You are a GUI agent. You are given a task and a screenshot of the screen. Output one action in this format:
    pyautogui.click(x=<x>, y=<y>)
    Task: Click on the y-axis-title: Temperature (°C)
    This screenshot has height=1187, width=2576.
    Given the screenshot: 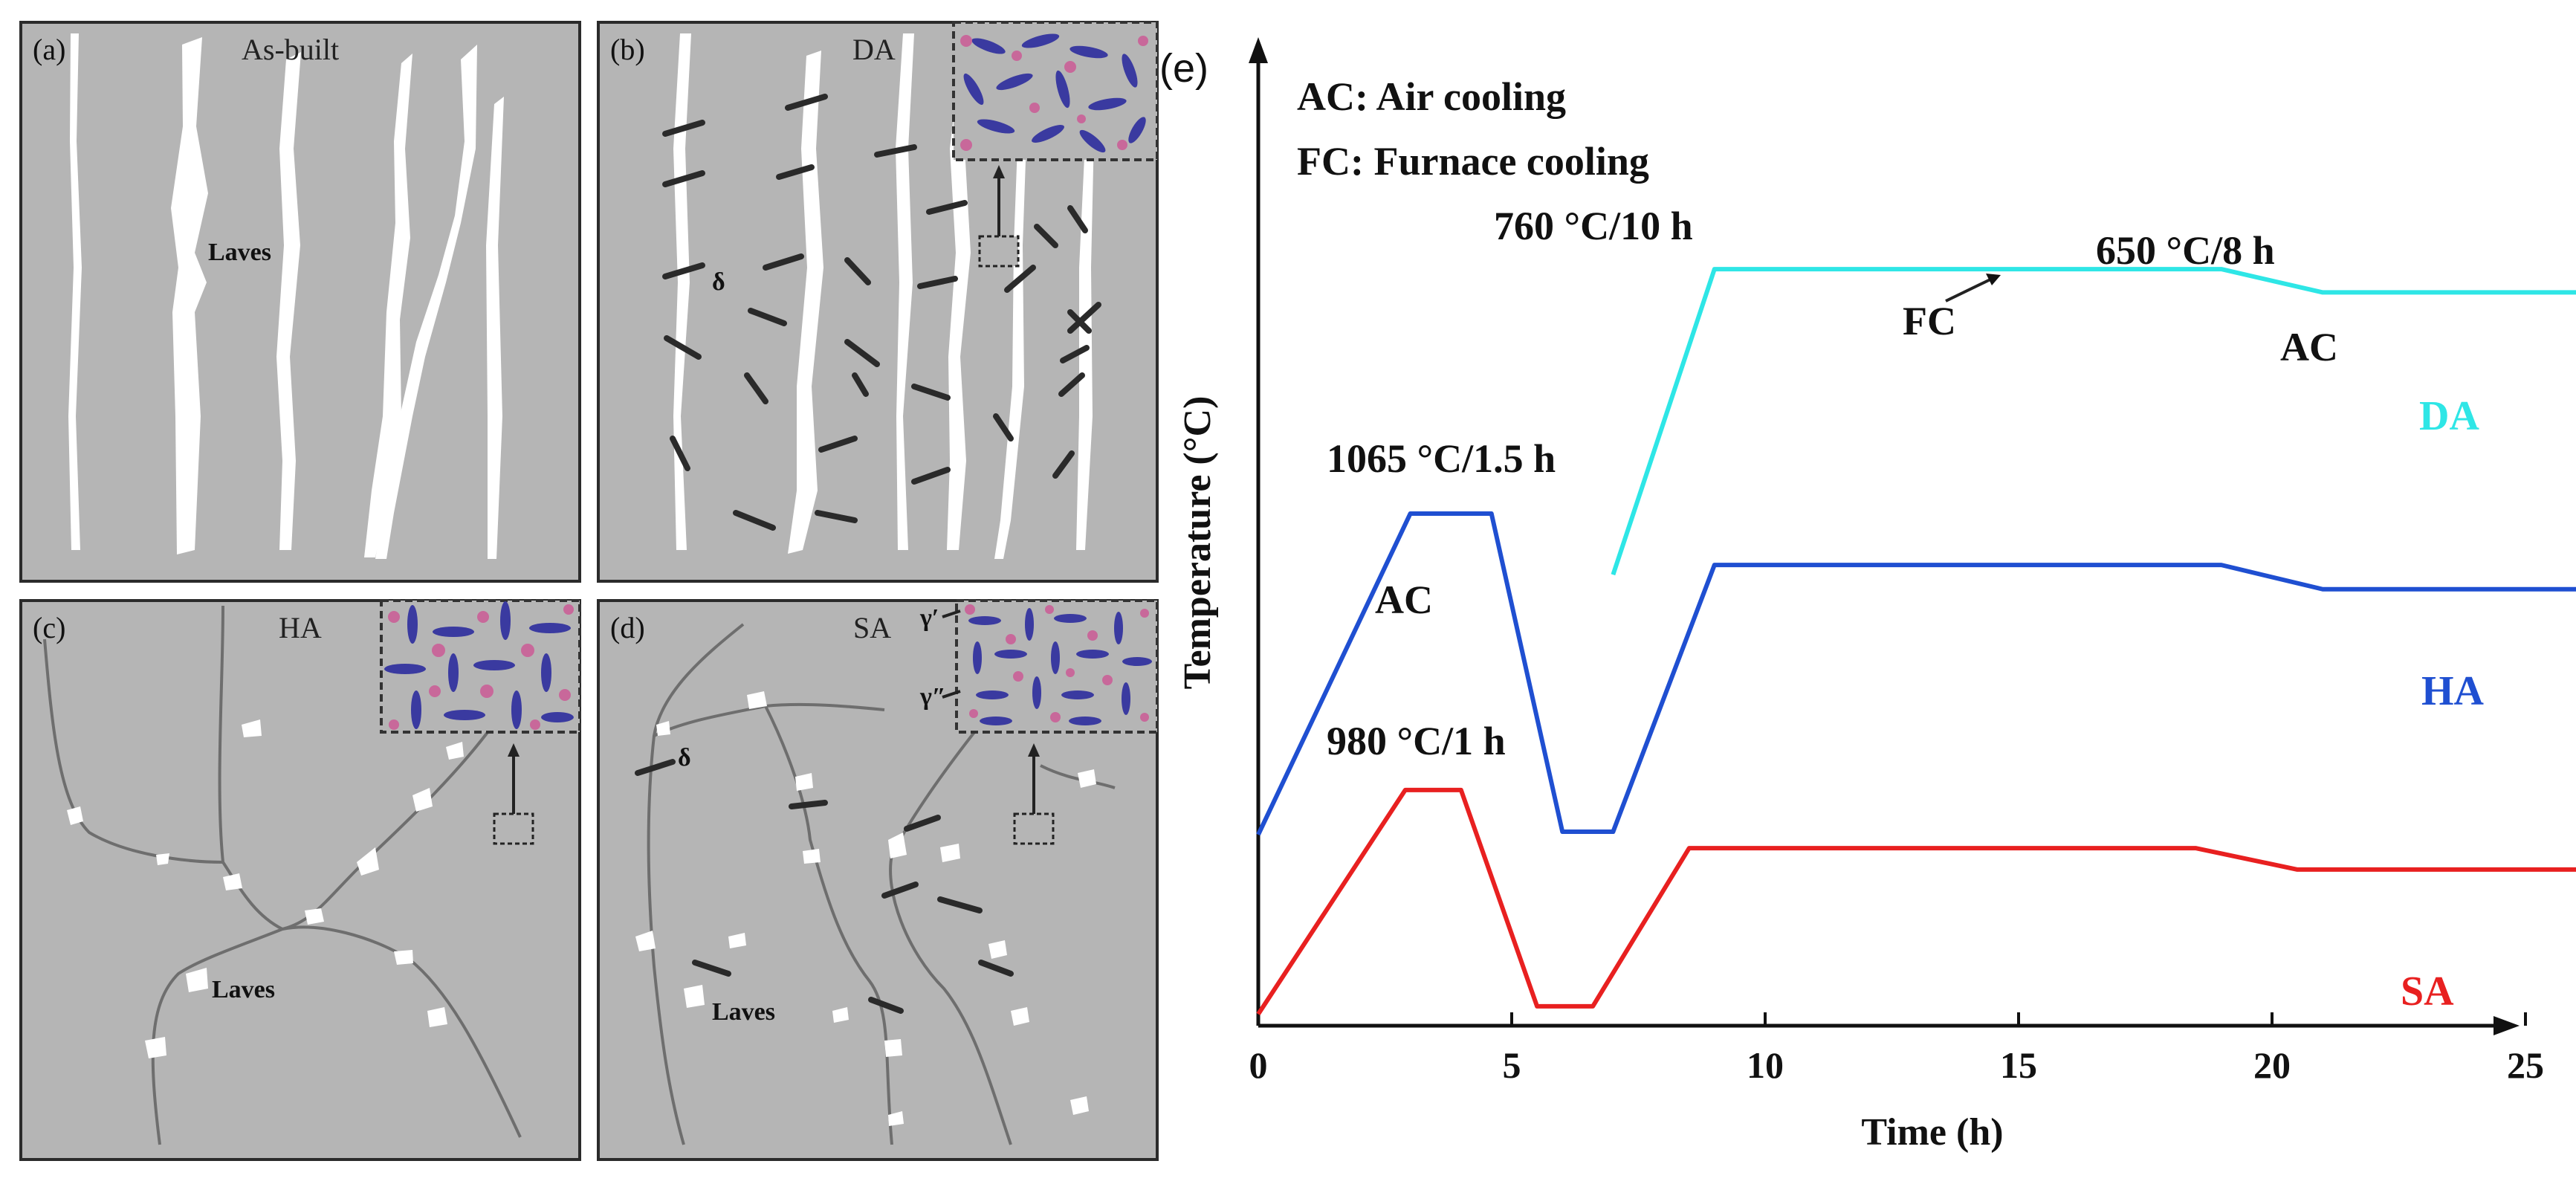 What is the action you would take?
    pyautogui.click(x=1198, y=543)
    